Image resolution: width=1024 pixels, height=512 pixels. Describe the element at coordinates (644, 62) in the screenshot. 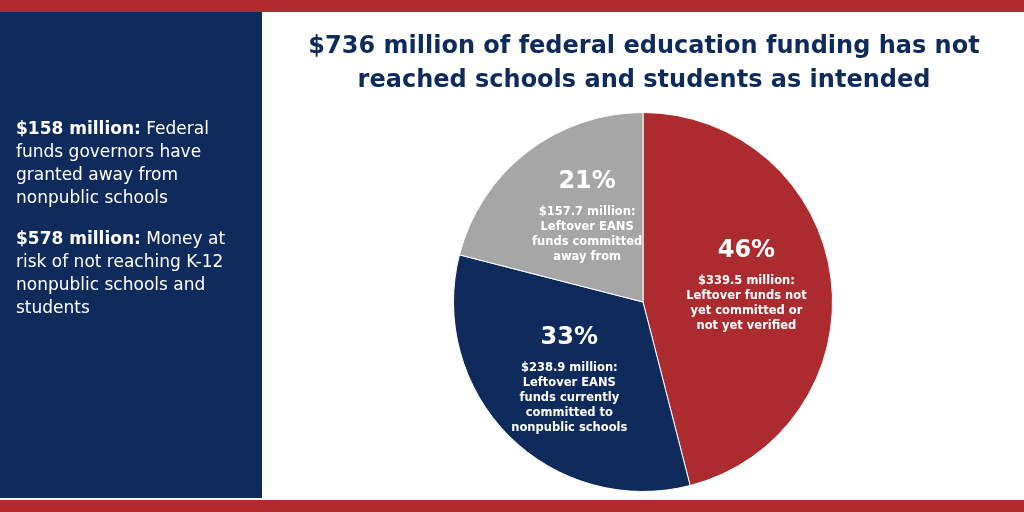

I see `chart-title: $736 million of federal education funding has not reached schools and students as intended` at that location.